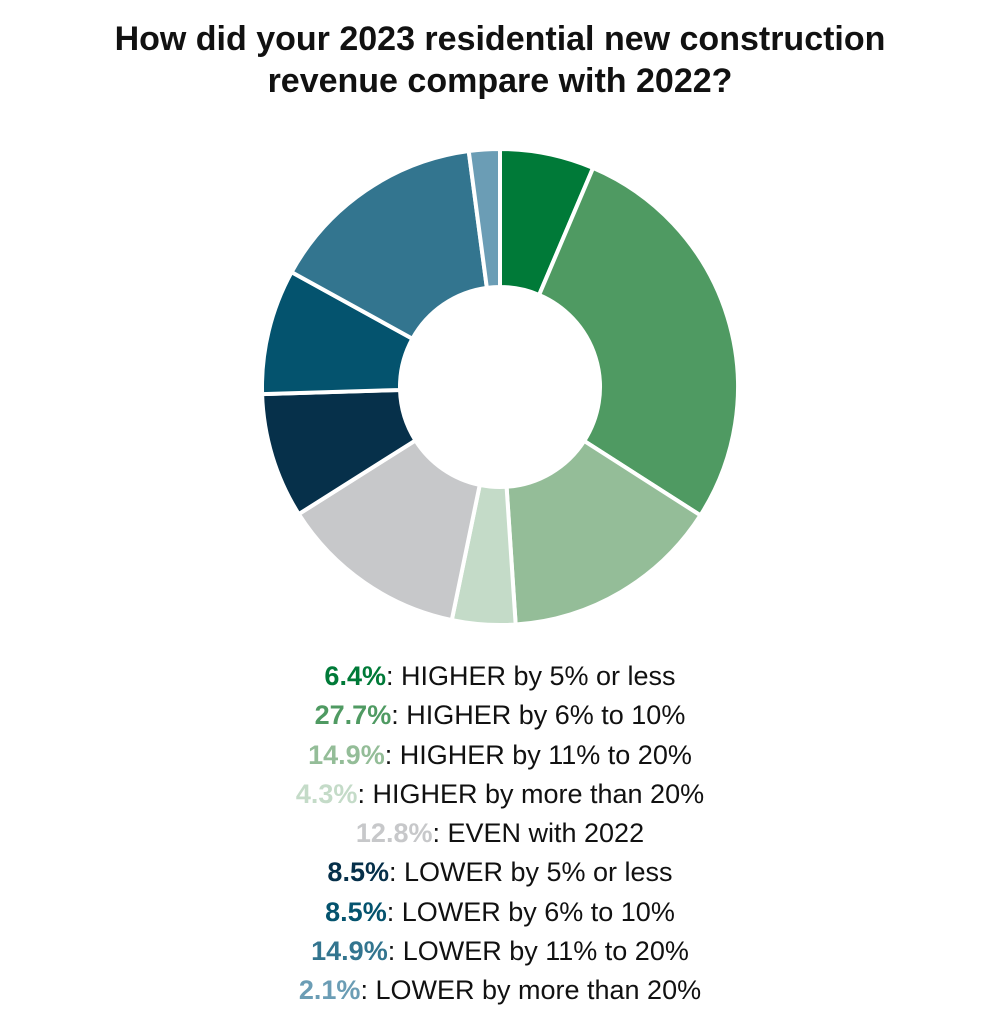 This screenshot has height=1021, width=1000. Describe the element at coordinates (355, 676) in the screenshot. I see `legend-value: 6.4%` at that location.